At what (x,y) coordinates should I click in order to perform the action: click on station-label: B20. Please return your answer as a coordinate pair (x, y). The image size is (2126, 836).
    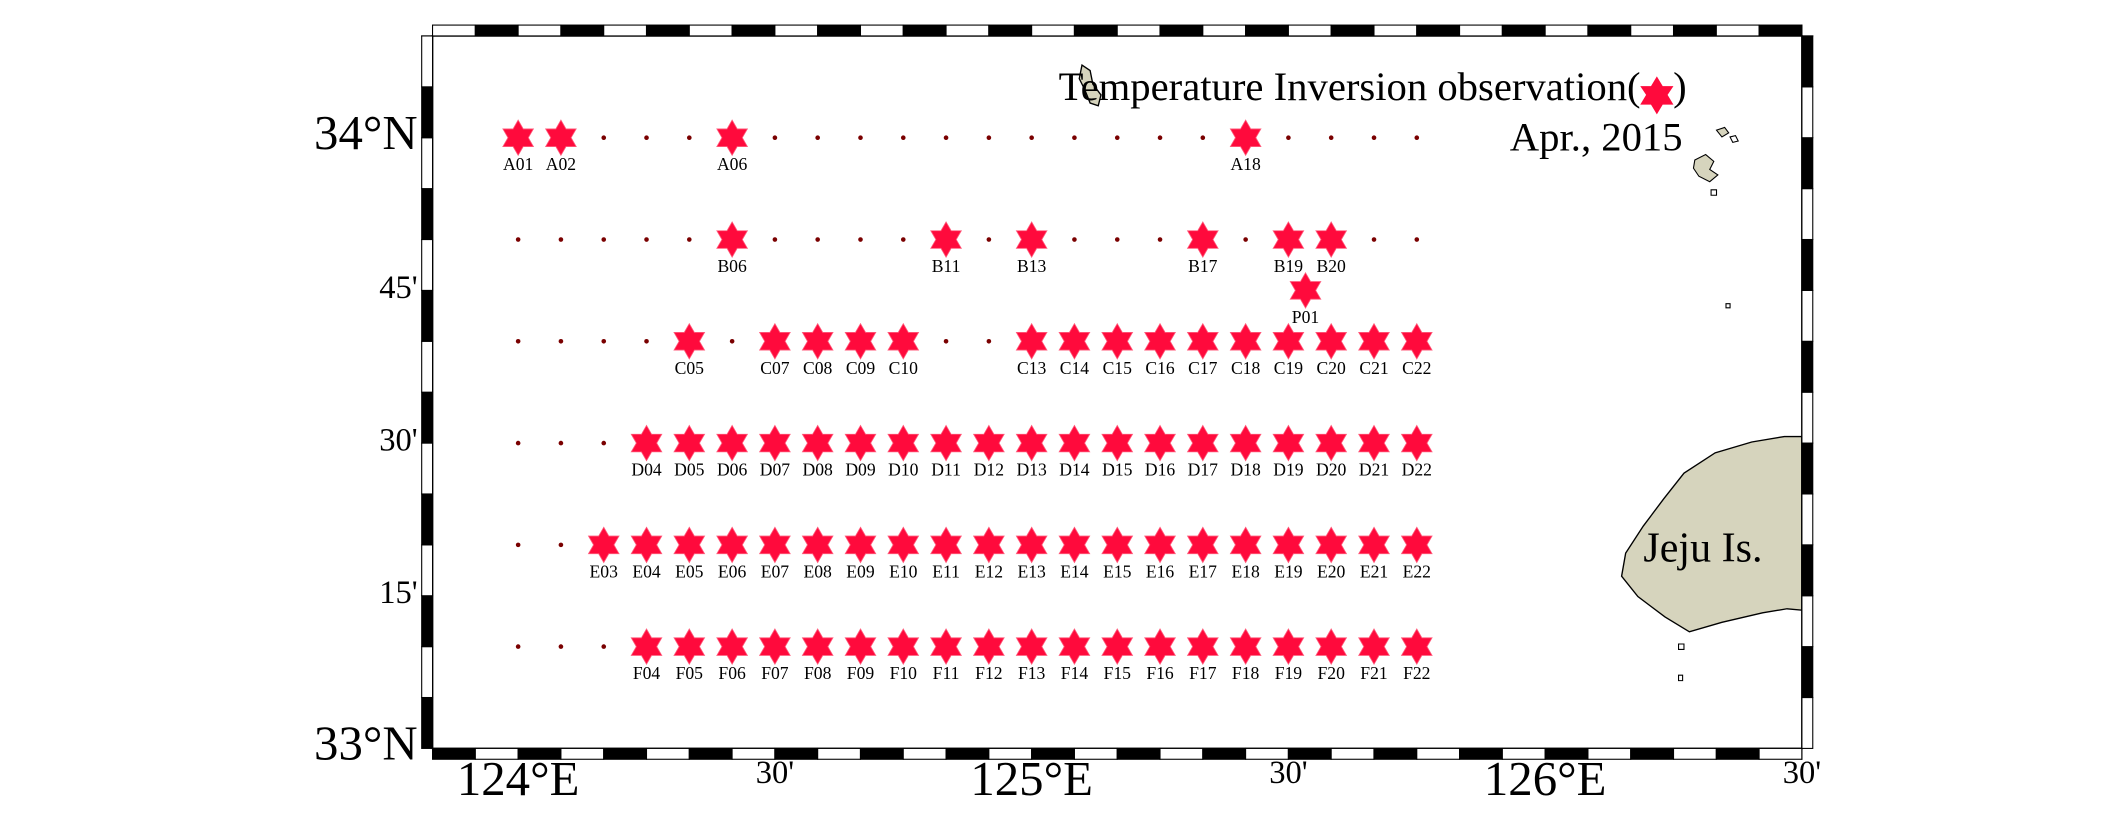
    Looking at the image, I should click on (1332, 266).